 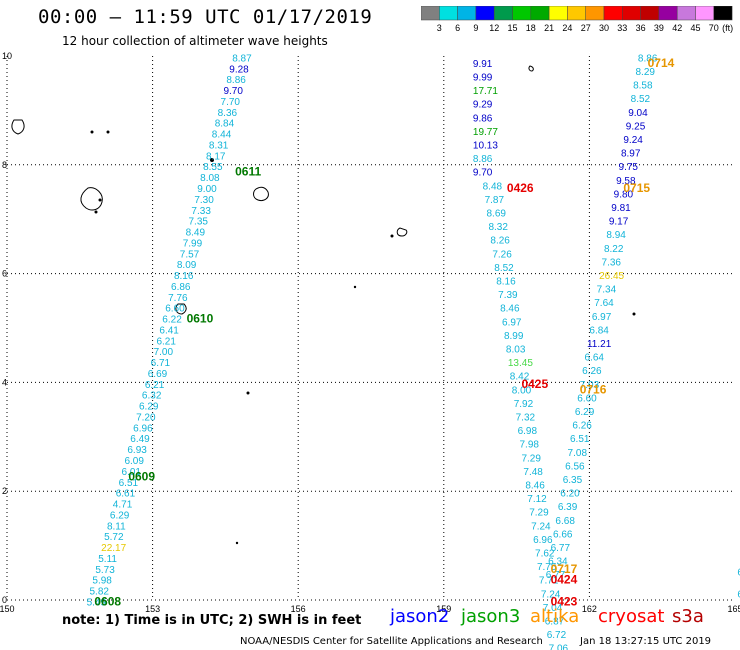 I want to click on wave-height-value: 7.35, so click(x=199, y=222).